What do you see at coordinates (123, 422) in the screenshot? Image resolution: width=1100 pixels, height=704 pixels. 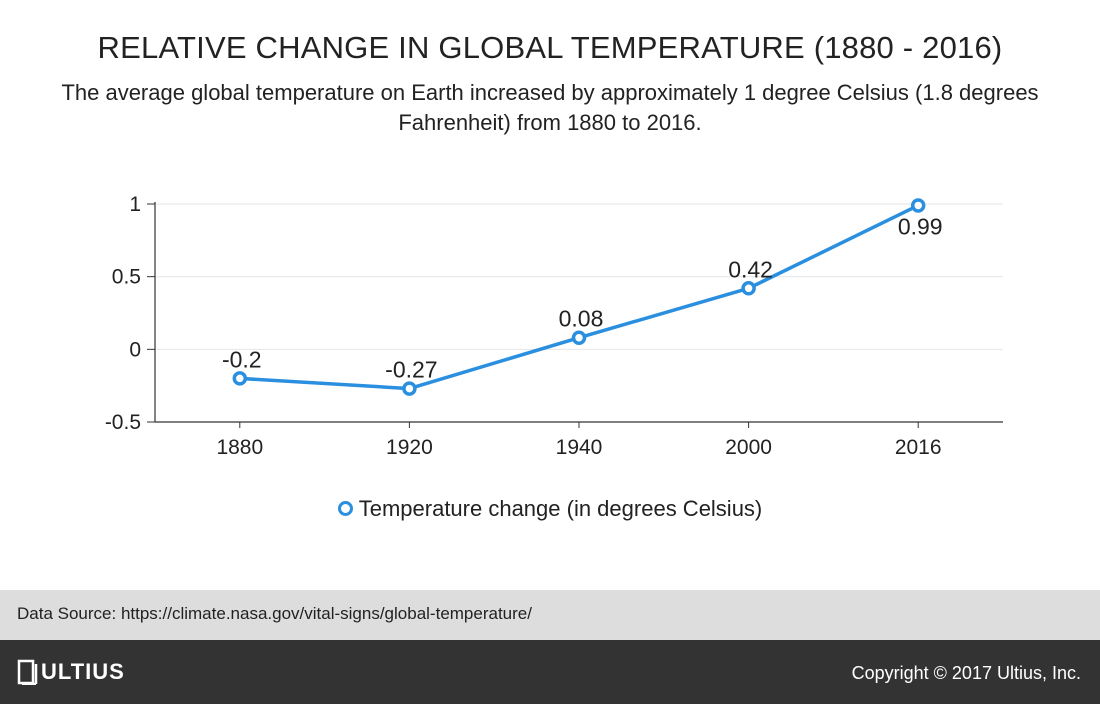 I see `y-tick-label: -0.5` at bounding box center [123, 422].